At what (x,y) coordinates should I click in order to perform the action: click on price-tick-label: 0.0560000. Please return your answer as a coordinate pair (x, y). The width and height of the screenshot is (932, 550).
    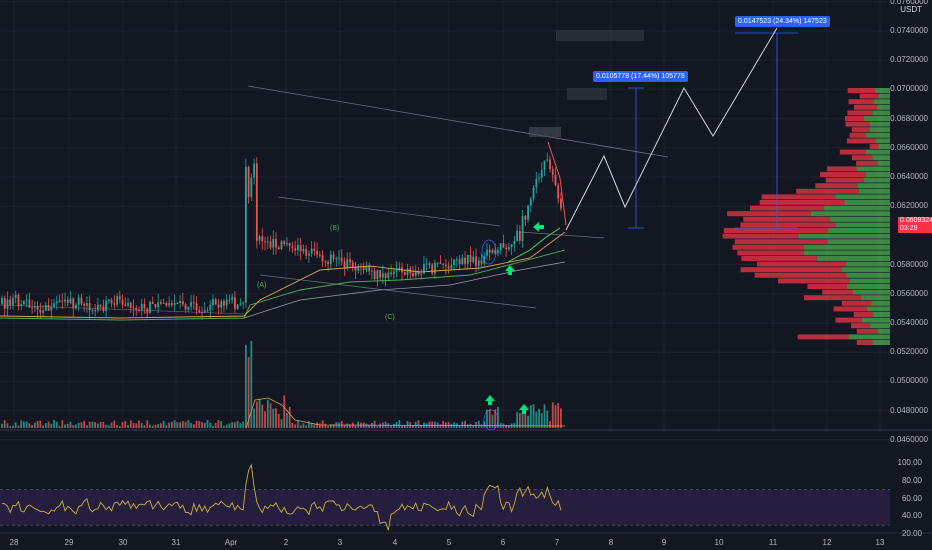
    Looking at the image, I should click on (909, 293).